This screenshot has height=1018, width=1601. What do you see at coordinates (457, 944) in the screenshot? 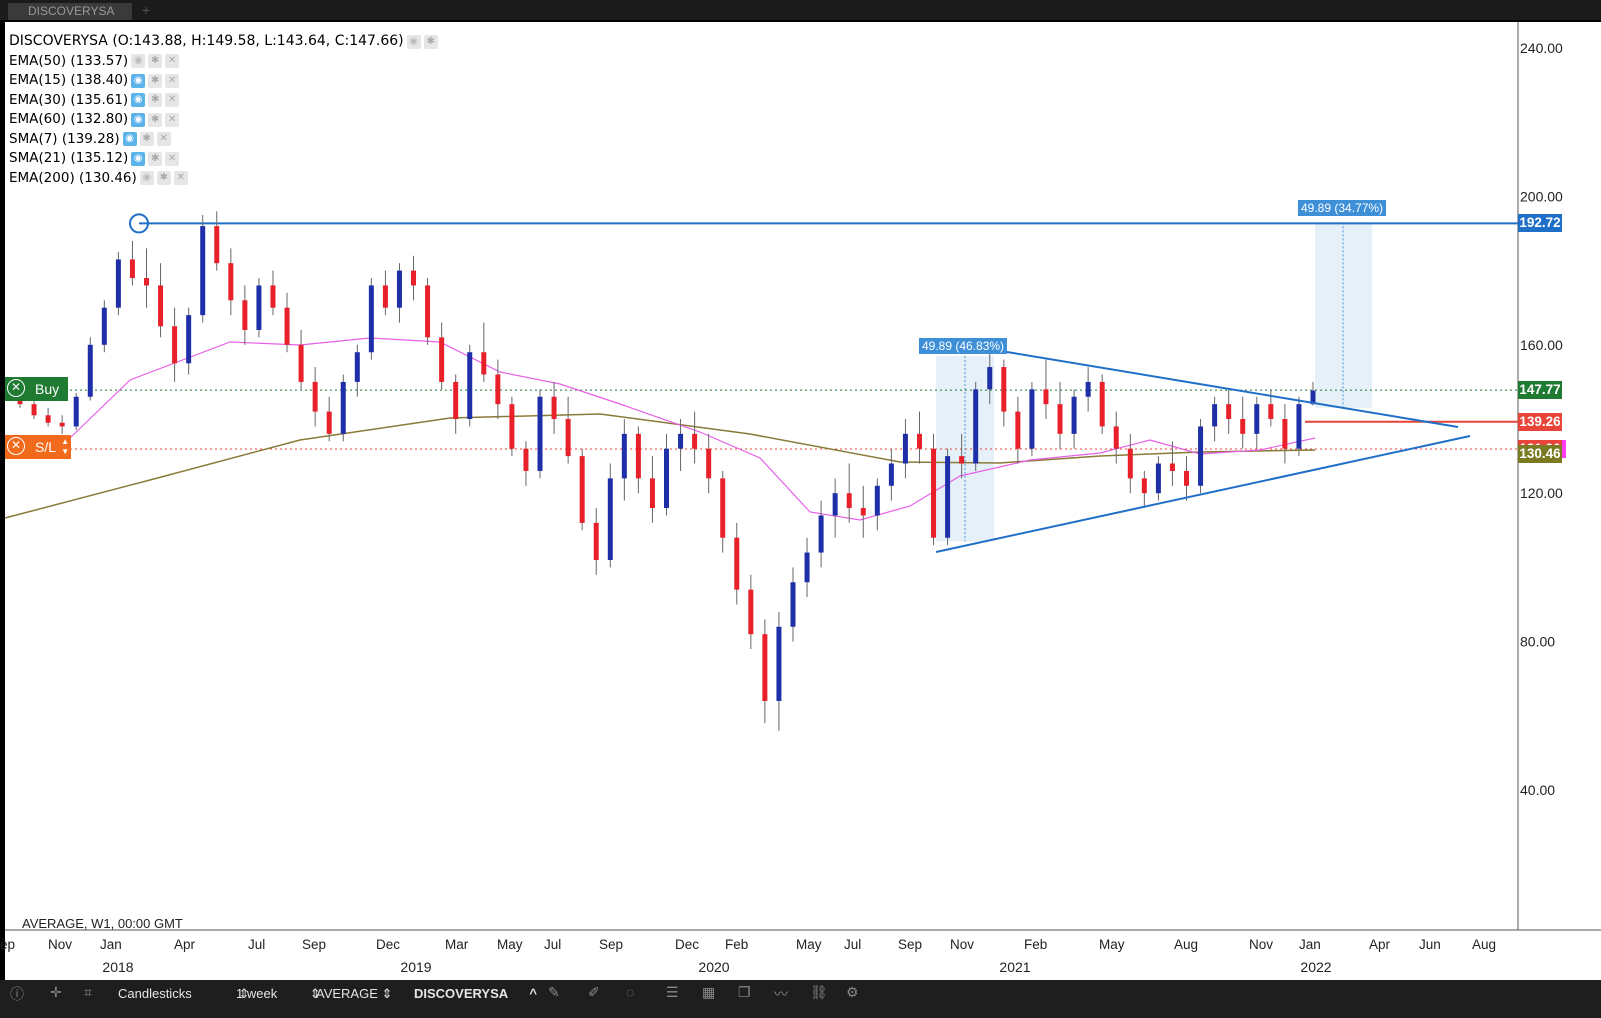
I see `x-month-label: Mar` at bounding box center [457, 944].